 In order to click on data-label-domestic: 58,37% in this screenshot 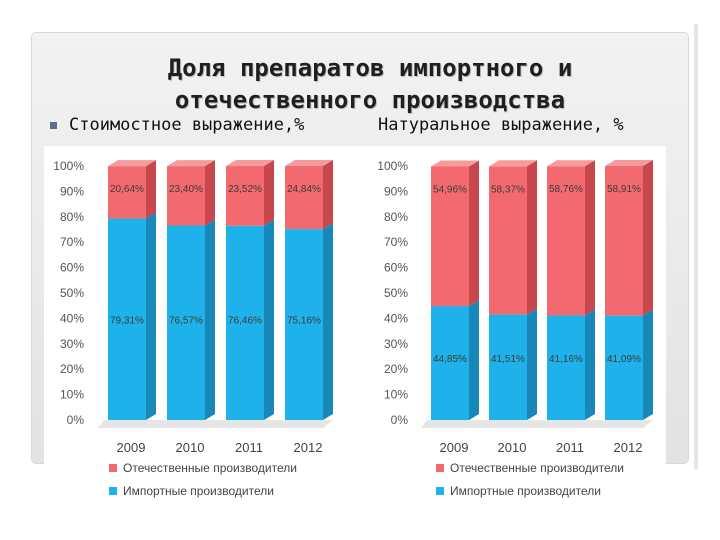, I will do `click(508, 189)`.